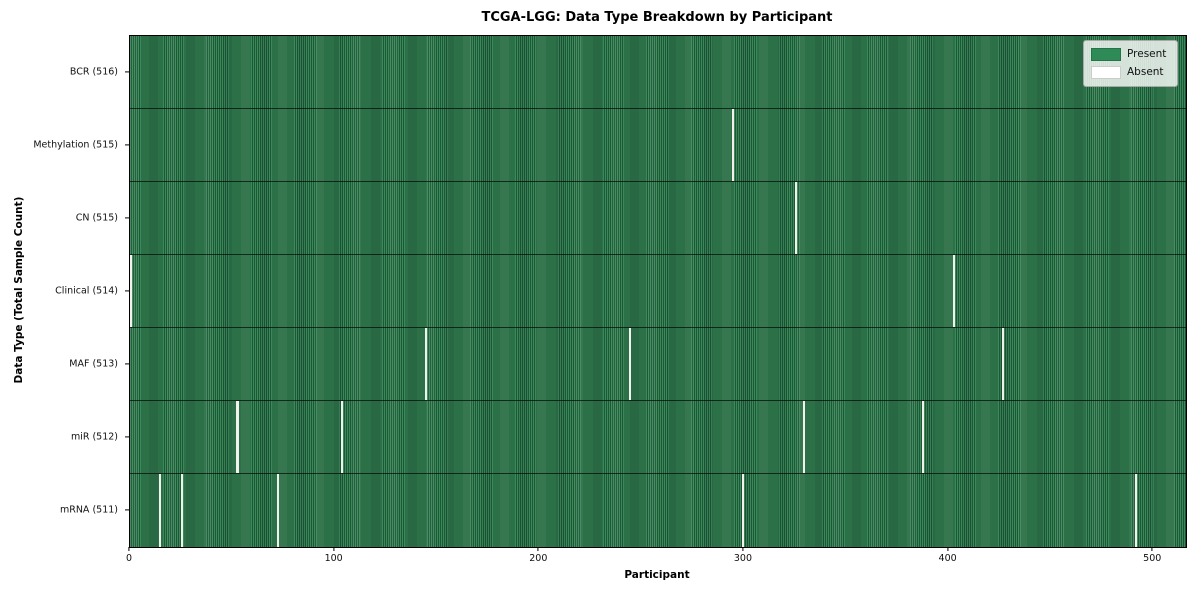 The height and width of the screenshot is (600, 1200). What do you see at coordinates (1106, 72) in the screenshot?
I see `legend-absent-swatch` at bounding box center [1106, 72].